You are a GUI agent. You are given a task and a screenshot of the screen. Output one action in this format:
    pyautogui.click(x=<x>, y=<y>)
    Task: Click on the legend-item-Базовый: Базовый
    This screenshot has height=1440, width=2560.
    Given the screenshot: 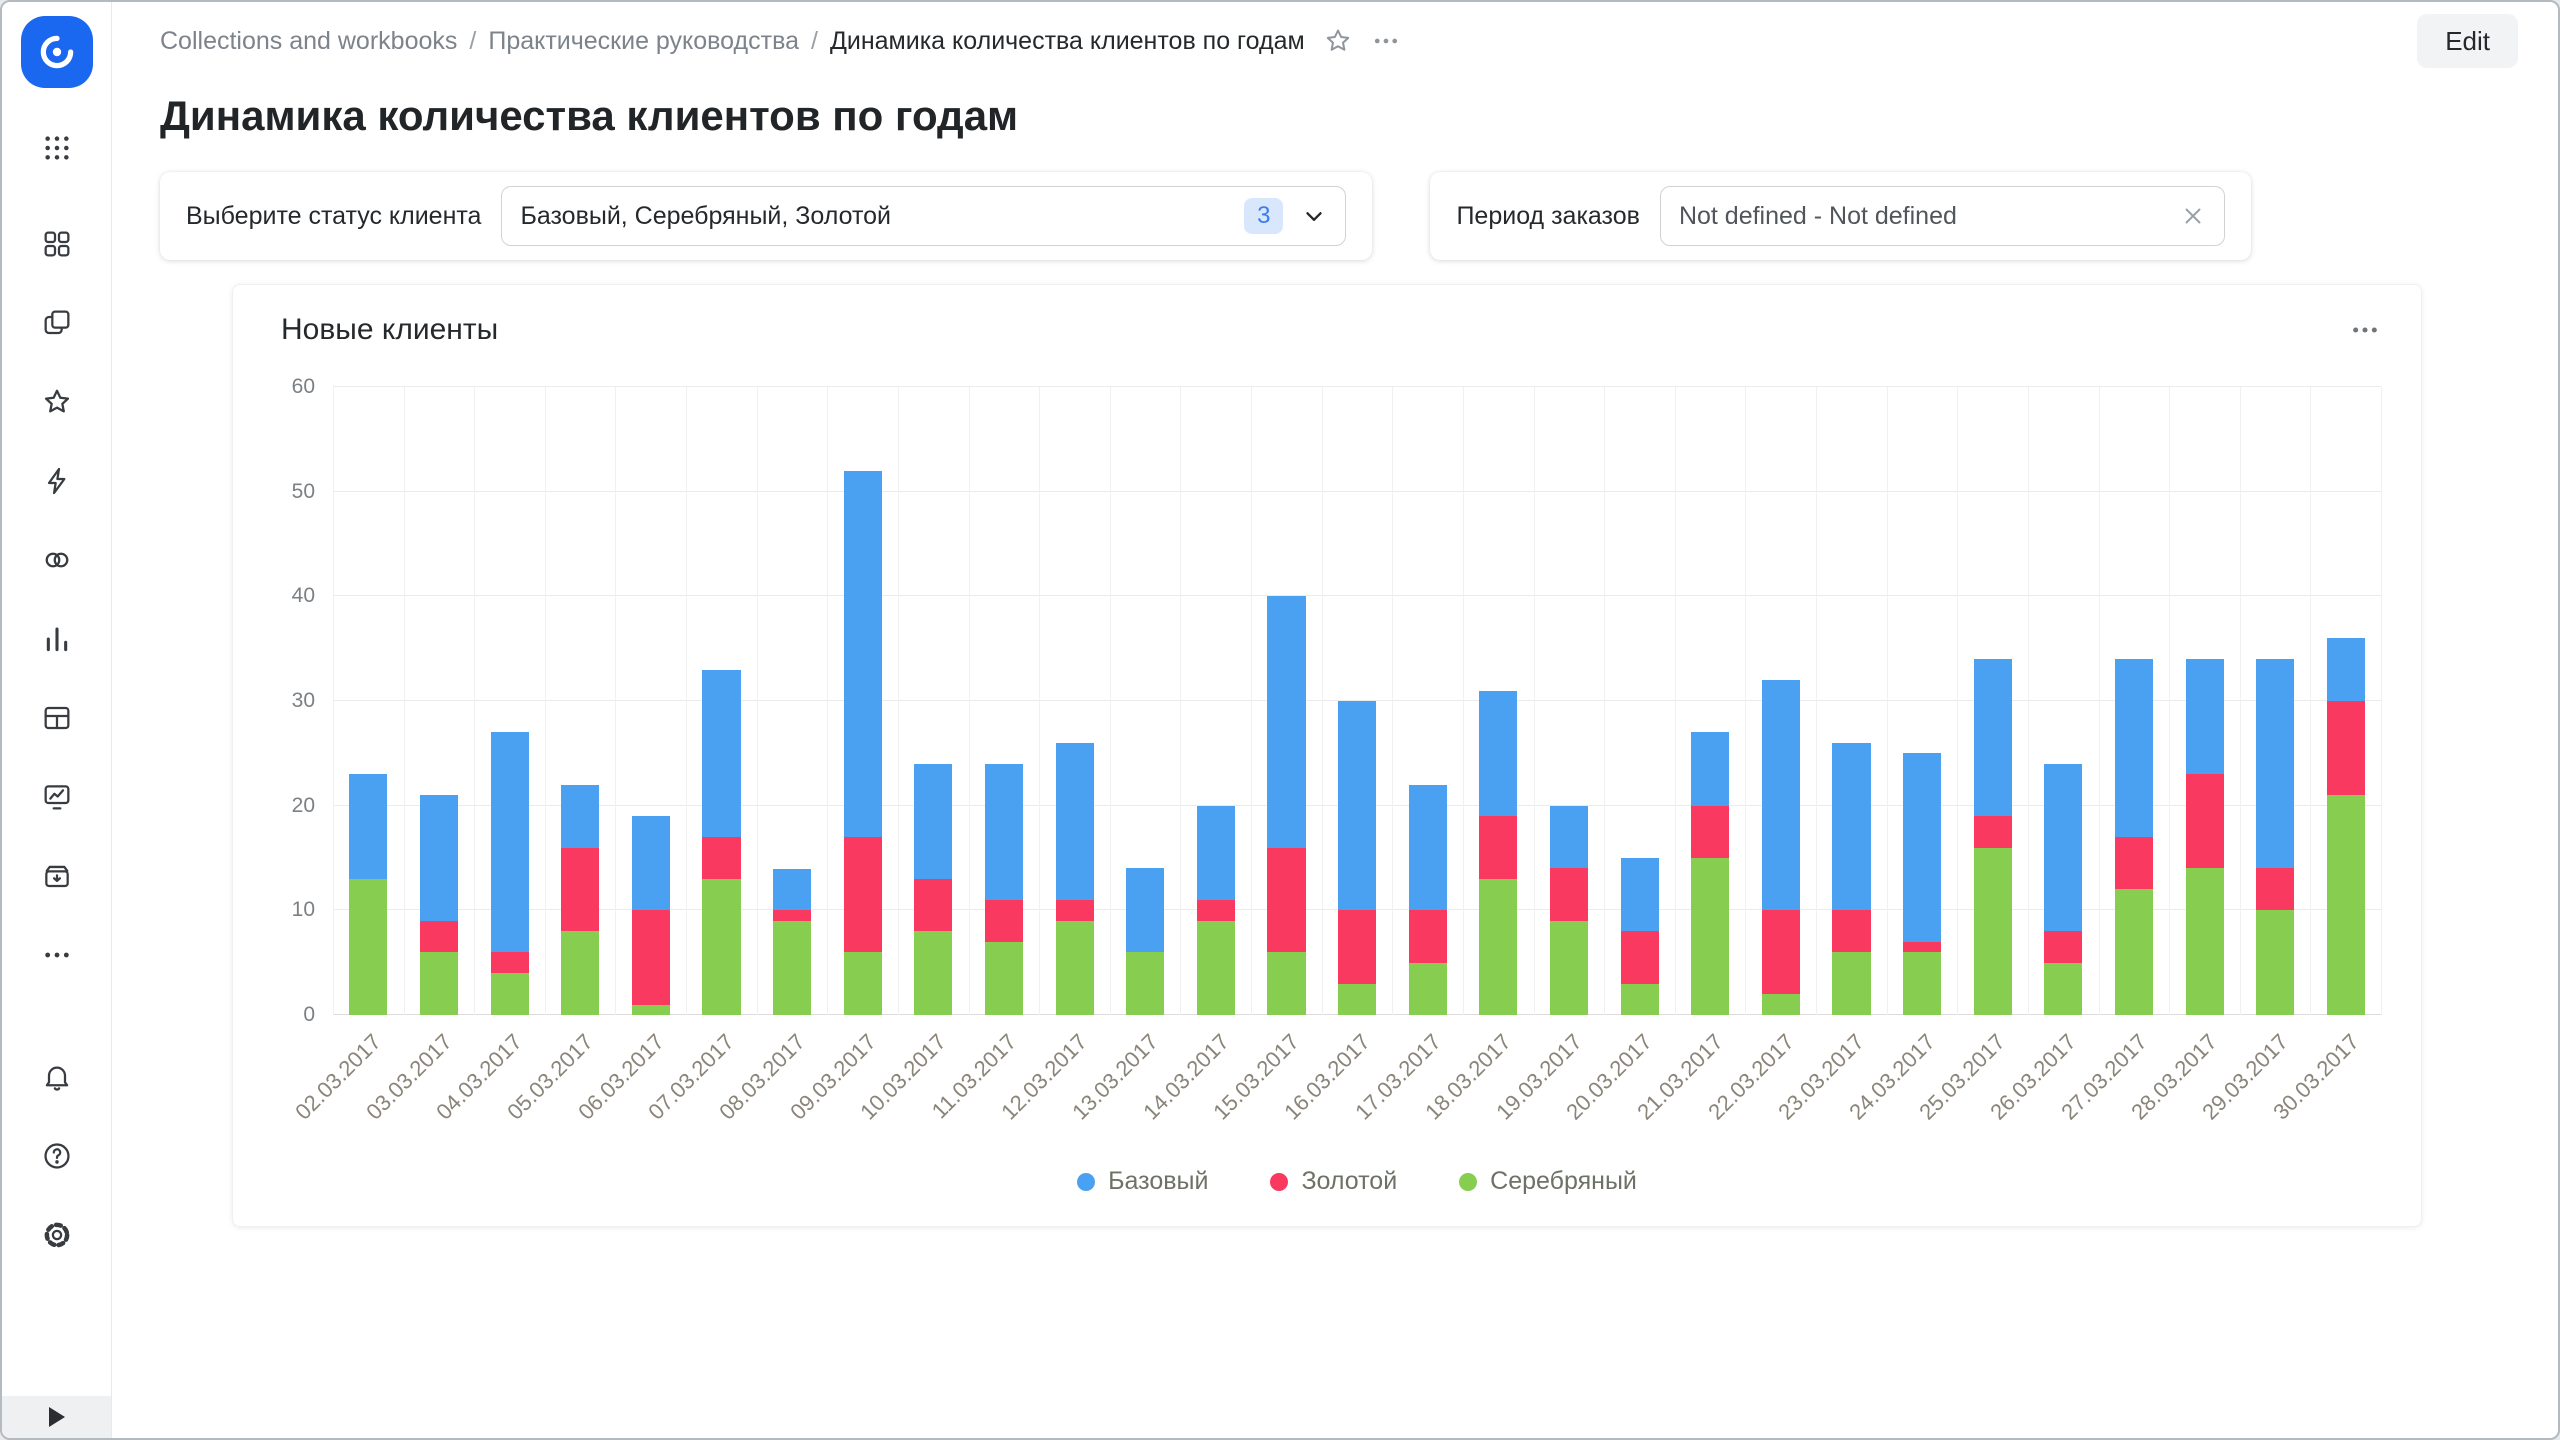 What is the action you would take?
    pyautogui.click(x=1142, y=1181)
    